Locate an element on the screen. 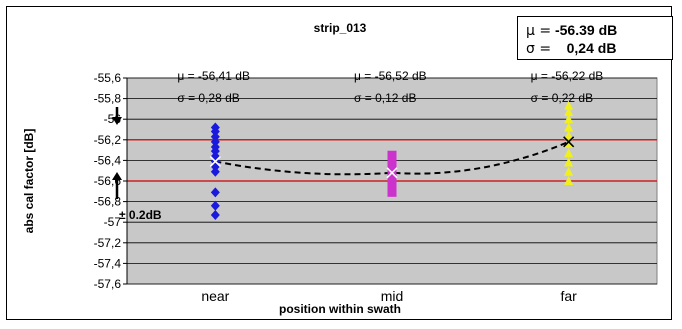  group-mu-mid: μ = -56,52 dB is located at coordinates (390, 76).